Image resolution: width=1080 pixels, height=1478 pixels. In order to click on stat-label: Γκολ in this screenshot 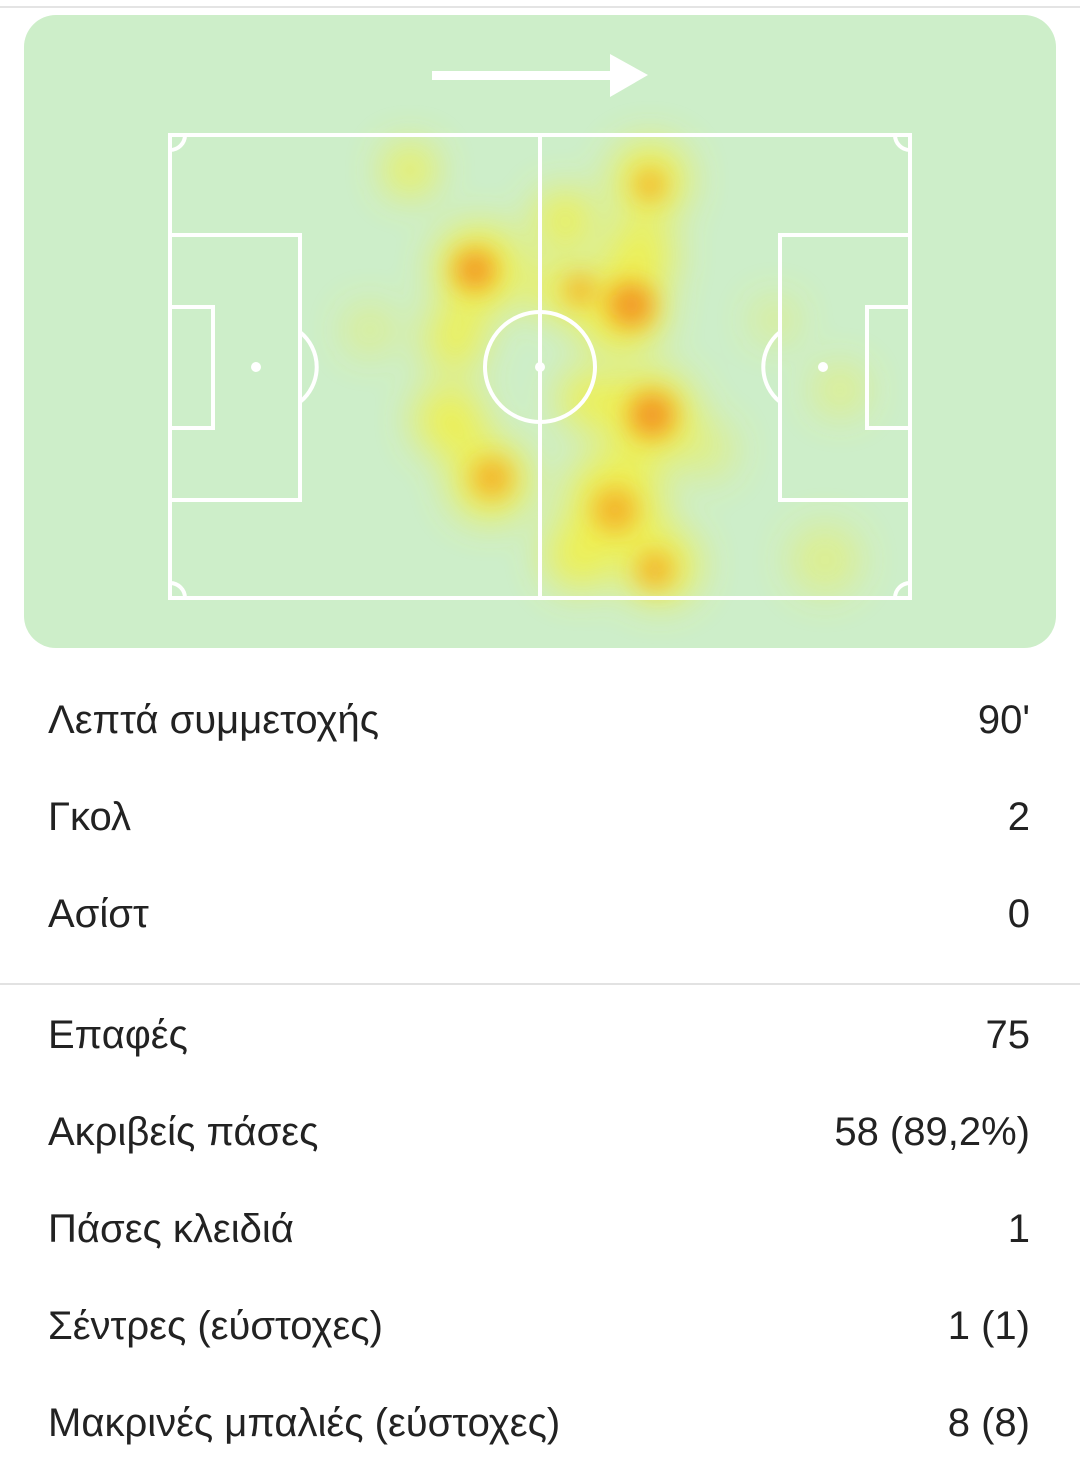, I will do `click(90, 817)`.